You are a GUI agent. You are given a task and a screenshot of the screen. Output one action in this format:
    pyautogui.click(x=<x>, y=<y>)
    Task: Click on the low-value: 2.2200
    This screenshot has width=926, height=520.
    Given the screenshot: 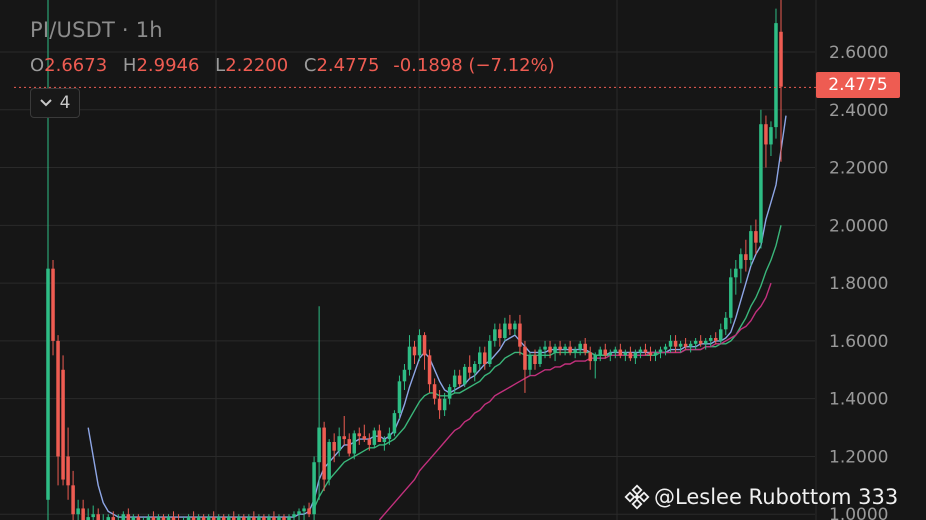 What is the action you would take?
    pyautogui.click(x=257, y=65)
    